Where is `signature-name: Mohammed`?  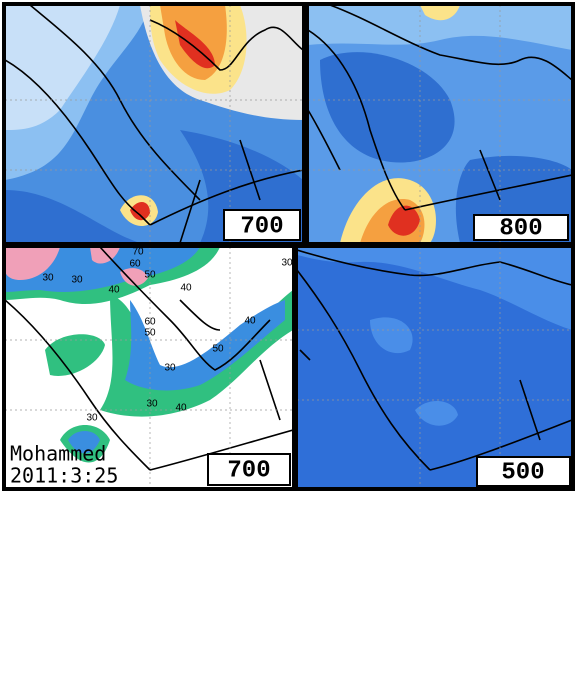
signature-name: Mohammed is located at coordinates (58, 454).